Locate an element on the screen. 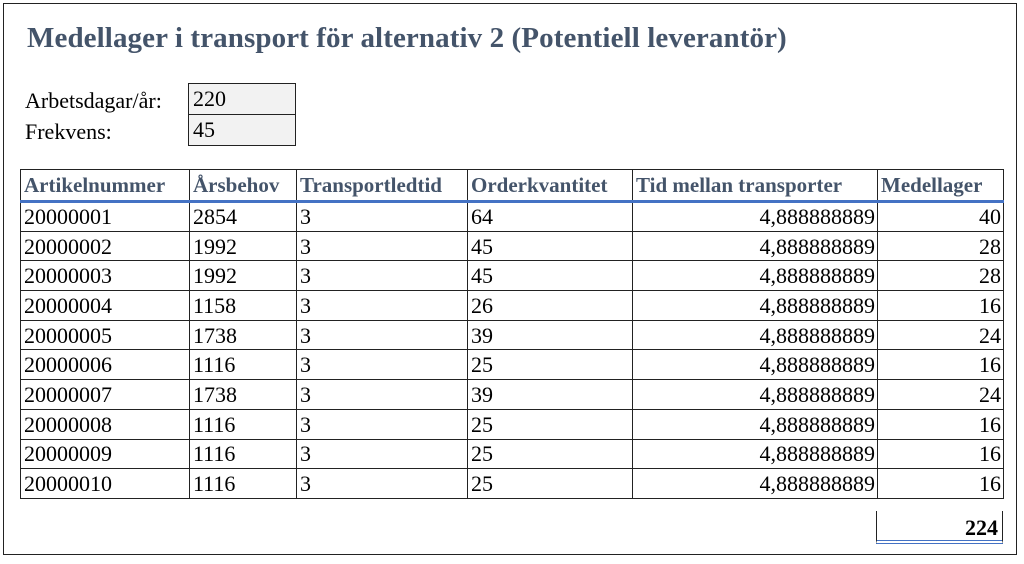  table-row: 20000009 1116 3 25 4,888888889 16 is located at coordinates (512, 454).